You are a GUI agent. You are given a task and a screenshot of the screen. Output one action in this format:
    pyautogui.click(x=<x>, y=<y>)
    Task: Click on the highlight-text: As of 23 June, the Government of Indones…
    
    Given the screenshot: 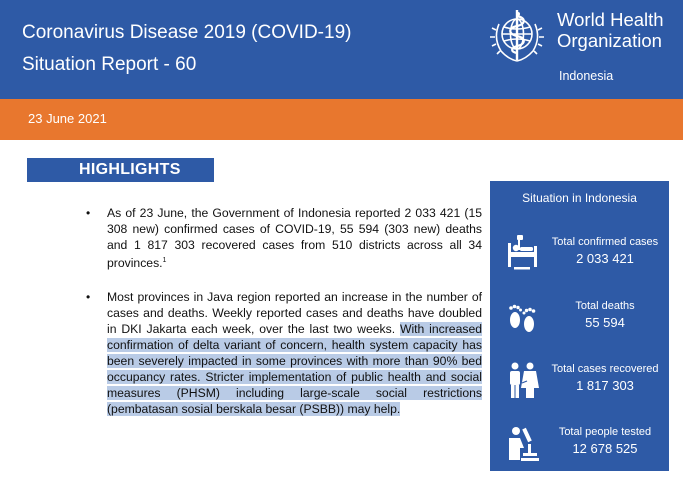 What is the action you would take?
    pyautogui.click(x=294, y=238)
    